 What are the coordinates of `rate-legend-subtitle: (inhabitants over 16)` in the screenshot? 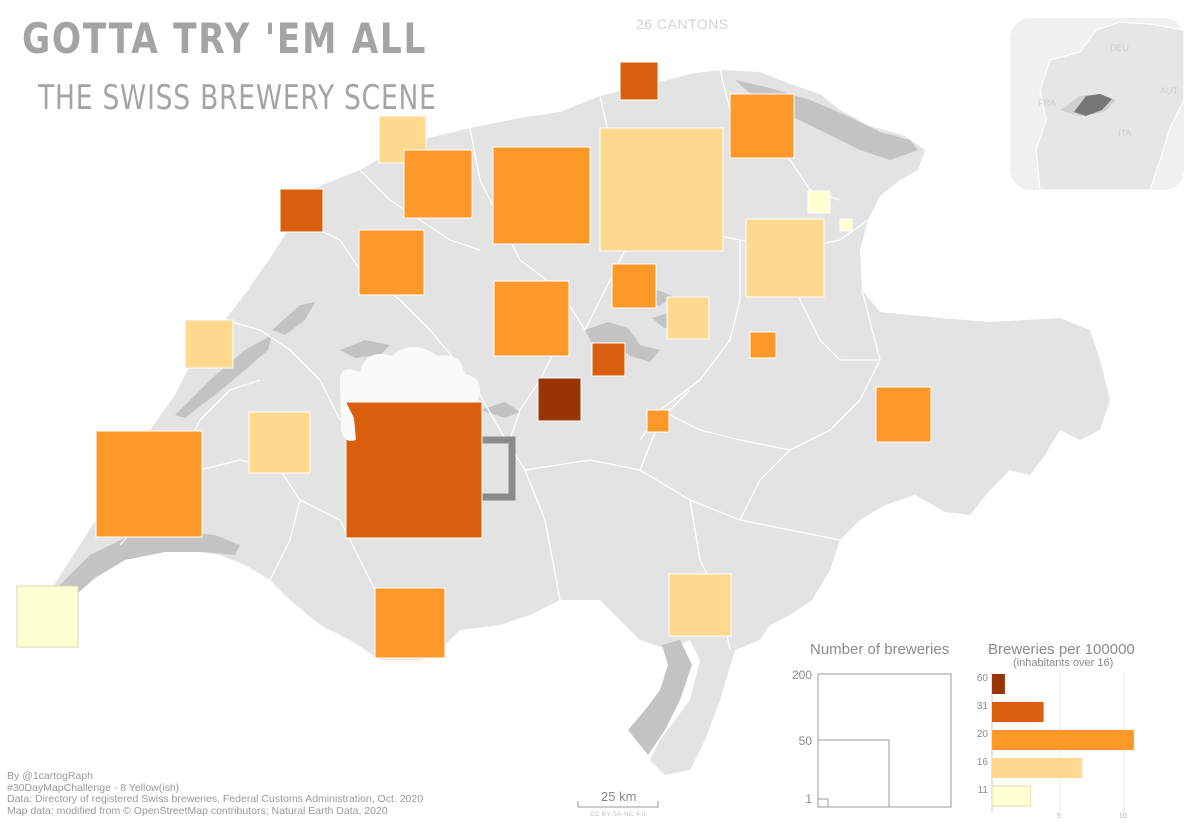 It's located at (1063, 663).